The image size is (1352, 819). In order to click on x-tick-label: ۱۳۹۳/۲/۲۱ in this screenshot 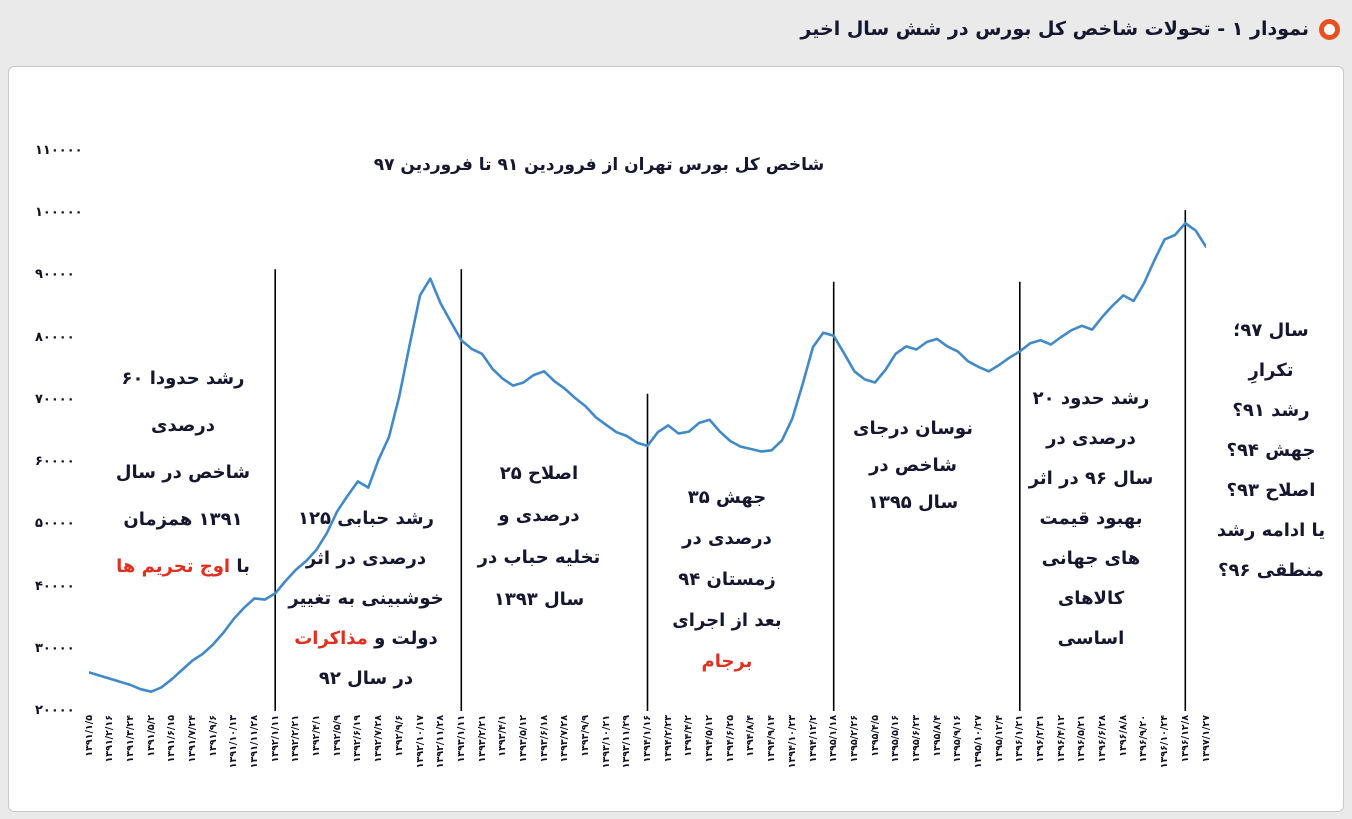, I will do `click(482, 739)`.